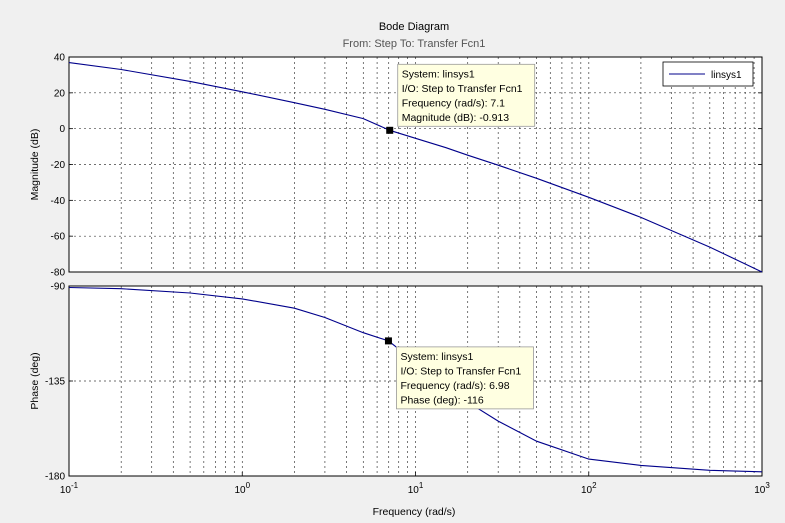 Image resolution: width=785 pixels, height=523 pixels. What do you see at coordinates (454, 386) in the screenshot?
I see `datatip-line: Frequency (rad/s): 6.98` at bounding box center [454, 386].